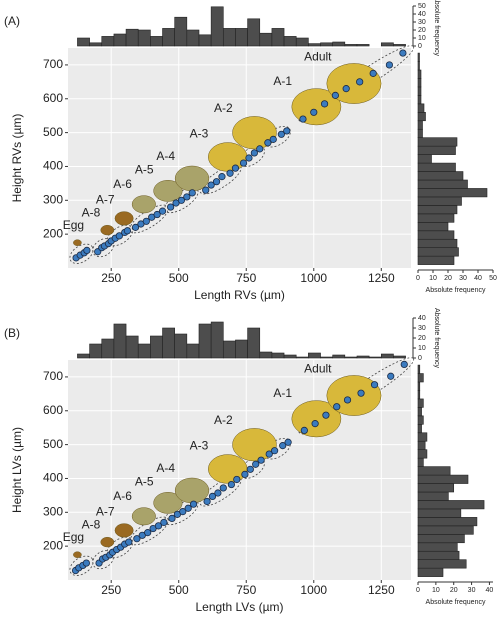 The width and height of the screenshot is (500, 625). I want to click on stage-label: A-1, so click(282, 81).